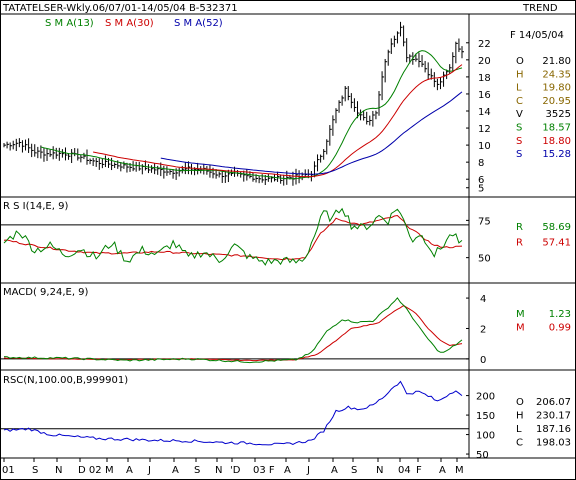 The image size is (576, 480). Describe the element at coordinates (553, 429) in the screenshot. I see `rsc-readout-value: 187.16` at that location.